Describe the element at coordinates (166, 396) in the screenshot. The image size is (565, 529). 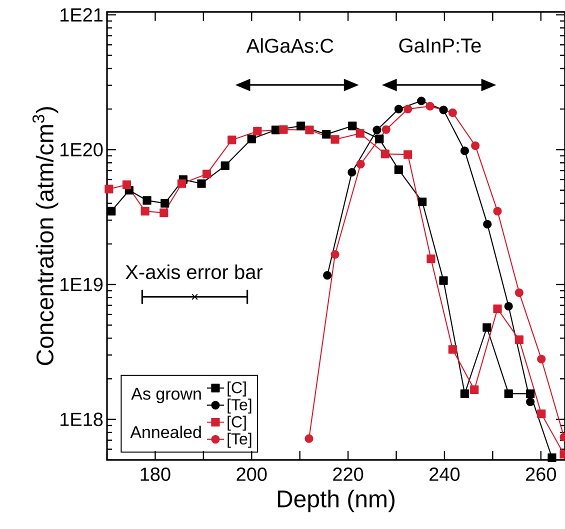
I see `annotation: As grown` at that location.